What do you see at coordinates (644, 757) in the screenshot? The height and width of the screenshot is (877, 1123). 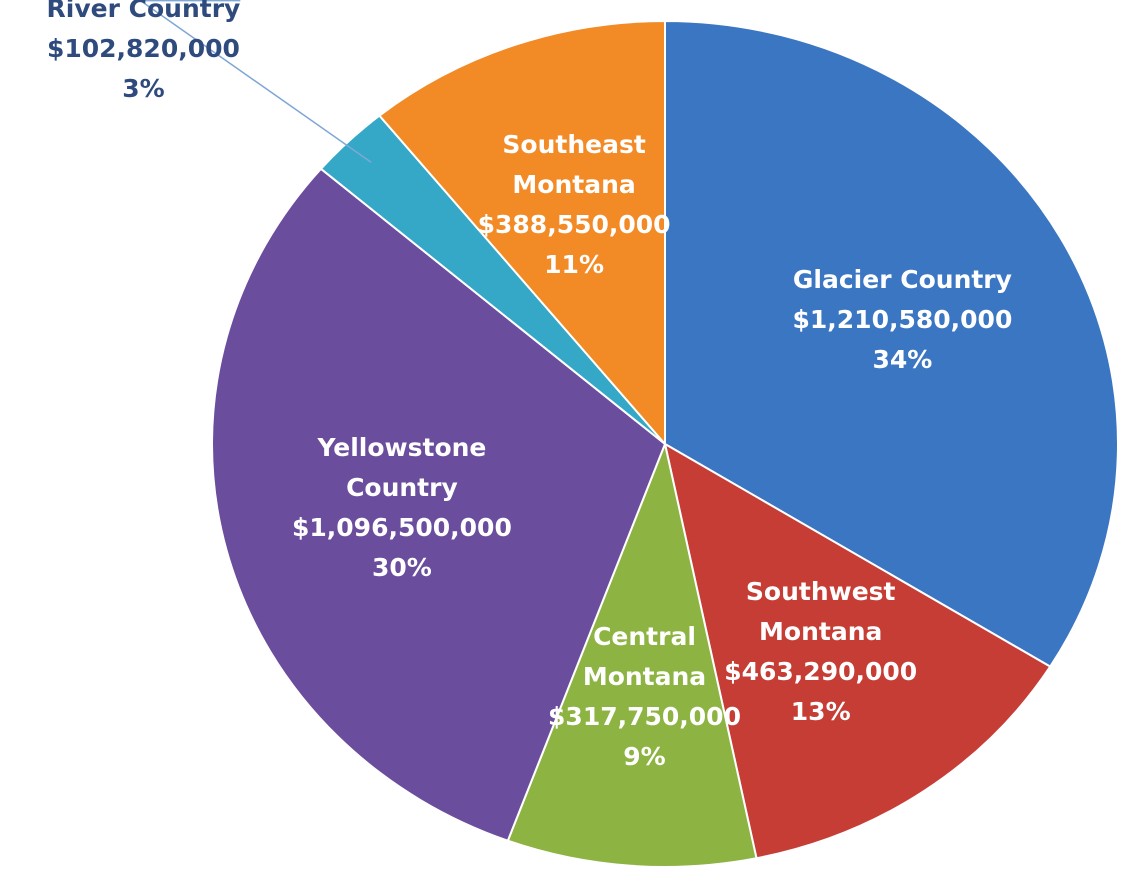 I see `percent-label: 9%` at bounding box center [644, 757].